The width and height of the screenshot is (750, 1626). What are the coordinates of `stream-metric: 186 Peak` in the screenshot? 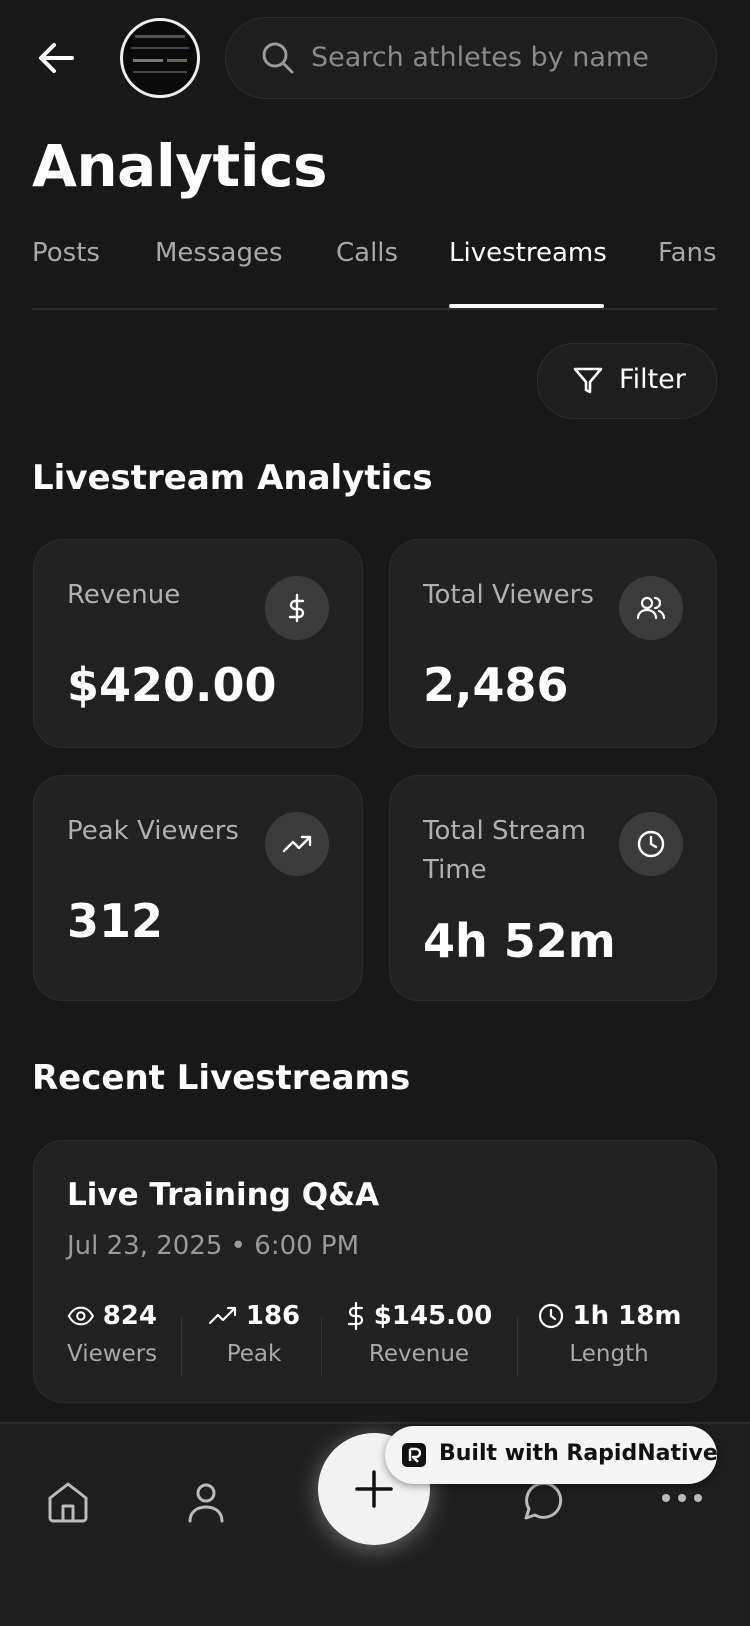 It's located at (254, 1334).